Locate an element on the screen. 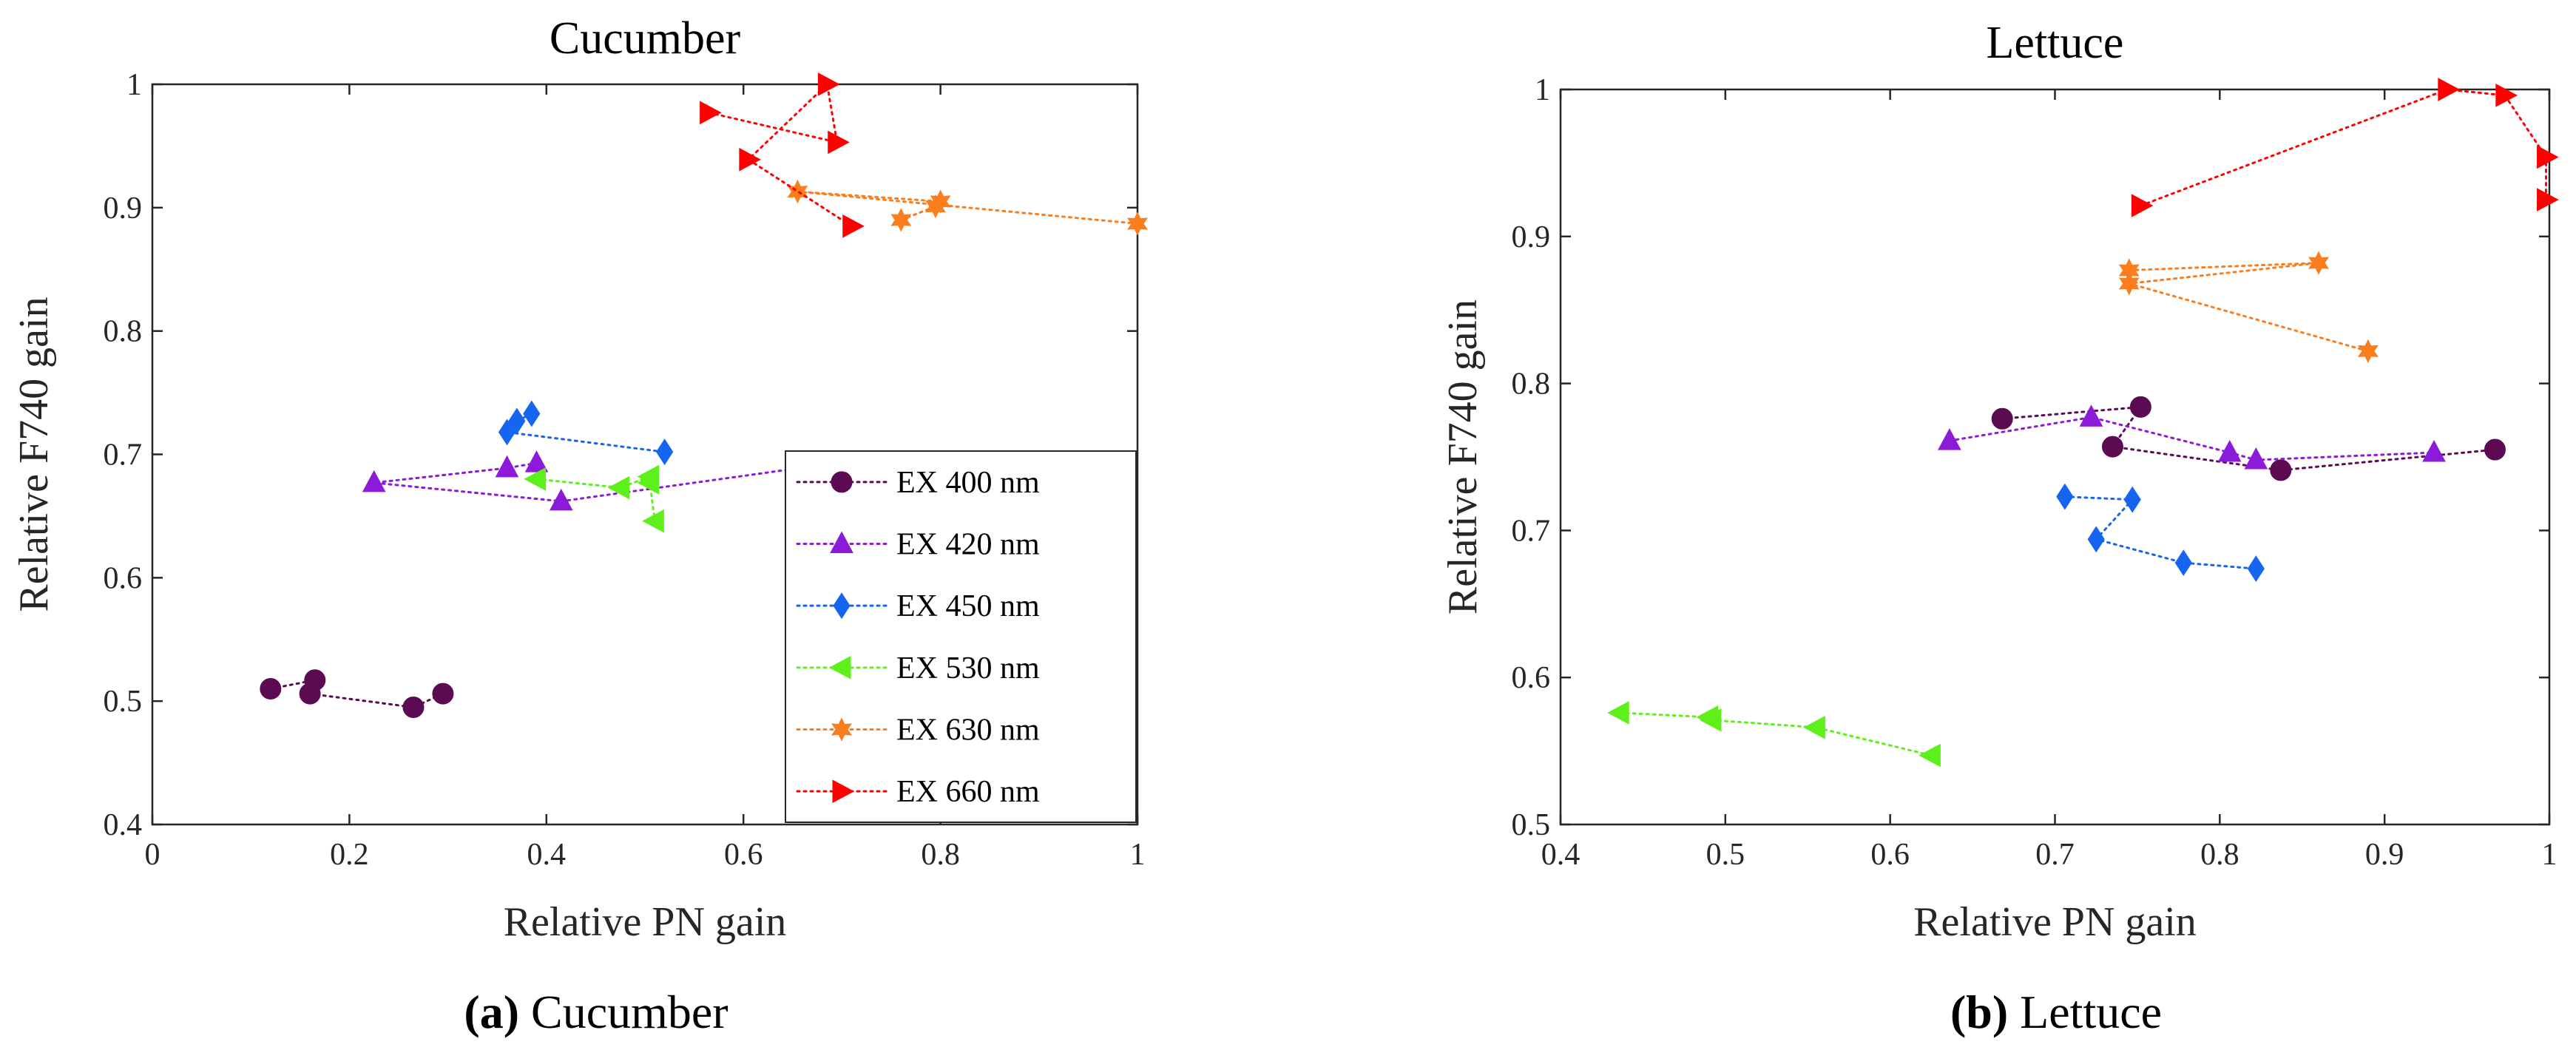 The width and height of the screenshot is (2576, 1050). caption-text: Lettuce is located at coordinates (2085, 1012).